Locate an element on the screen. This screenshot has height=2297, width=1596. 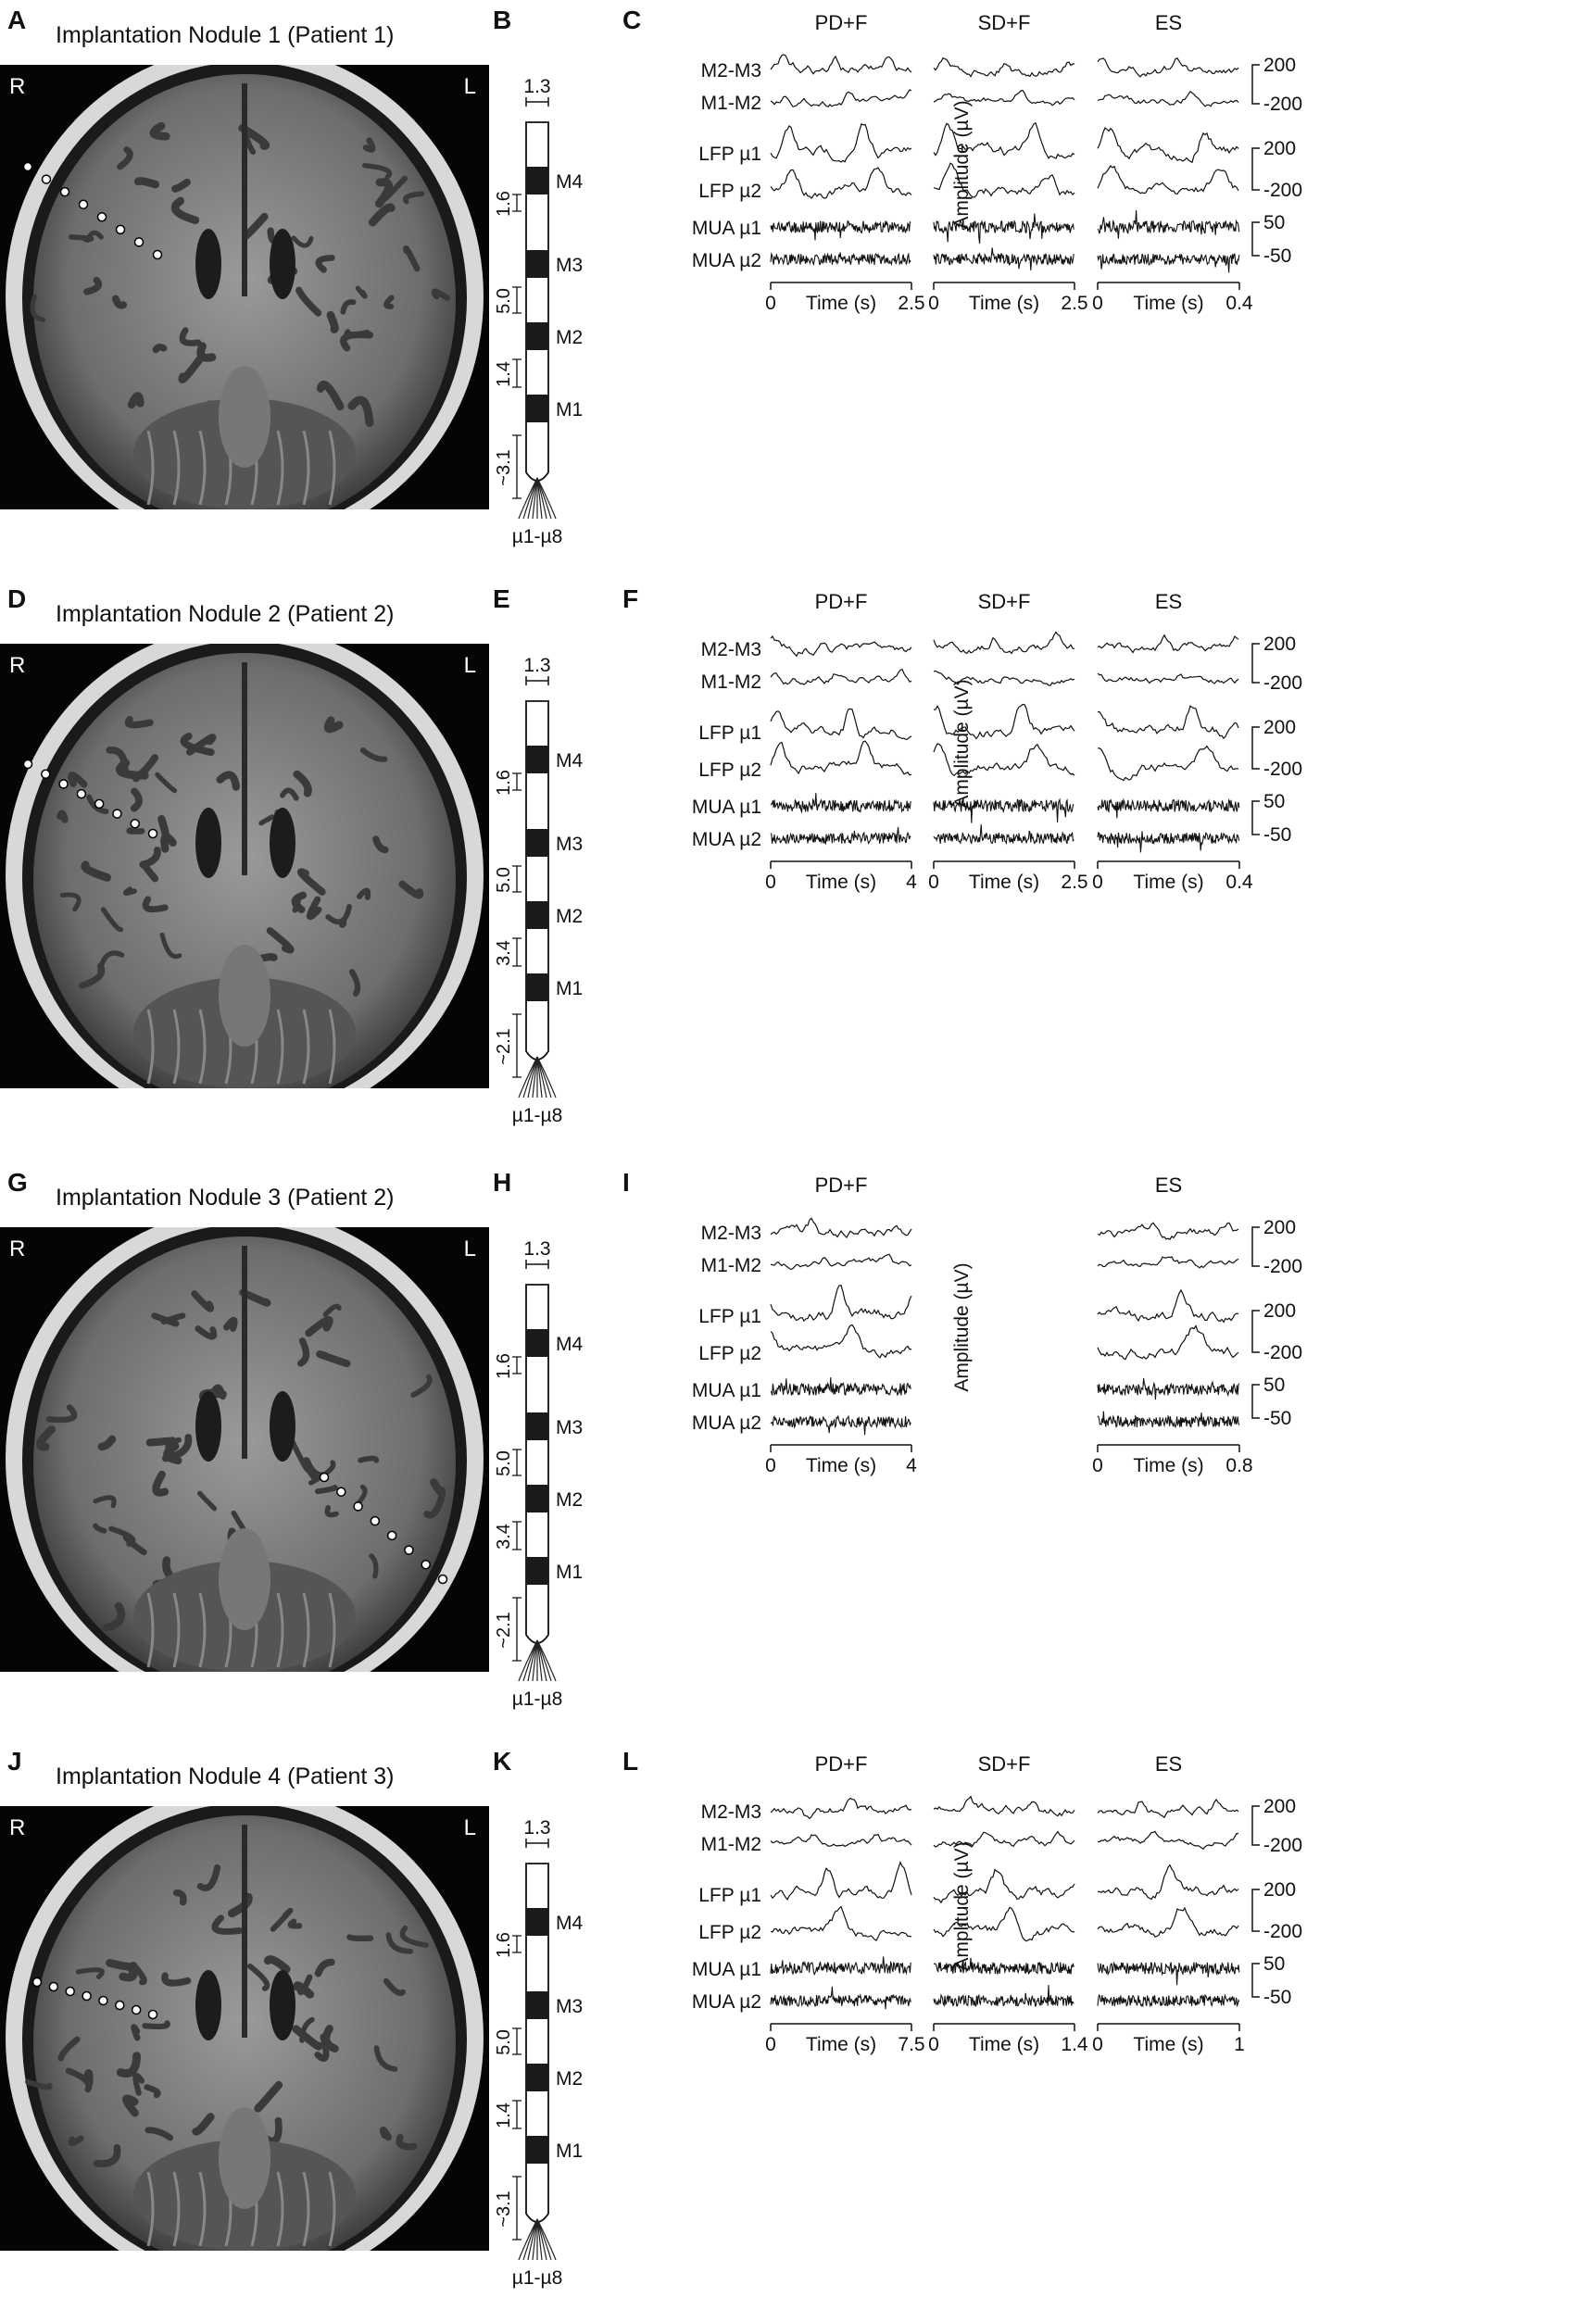
spacing-label: 5.0 is located at coordinates (504, 301).